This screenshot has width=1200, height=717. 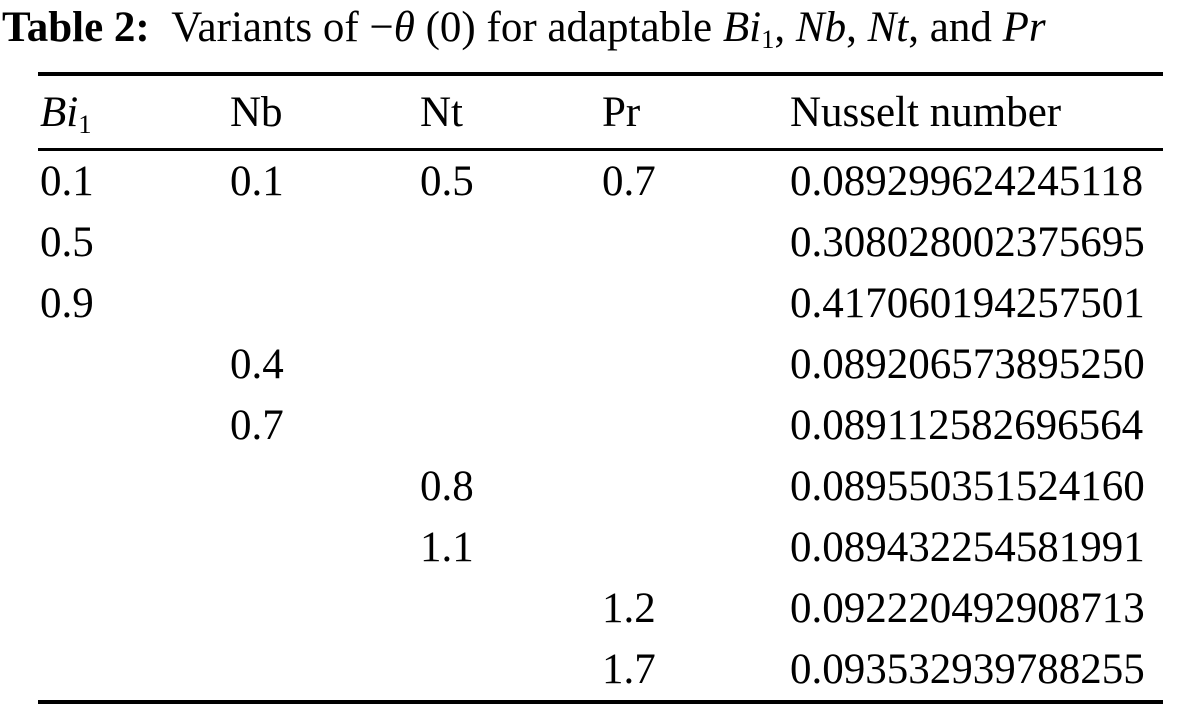 I want to click on header-bi1-subscript: 1, so click(x=85, y=123).